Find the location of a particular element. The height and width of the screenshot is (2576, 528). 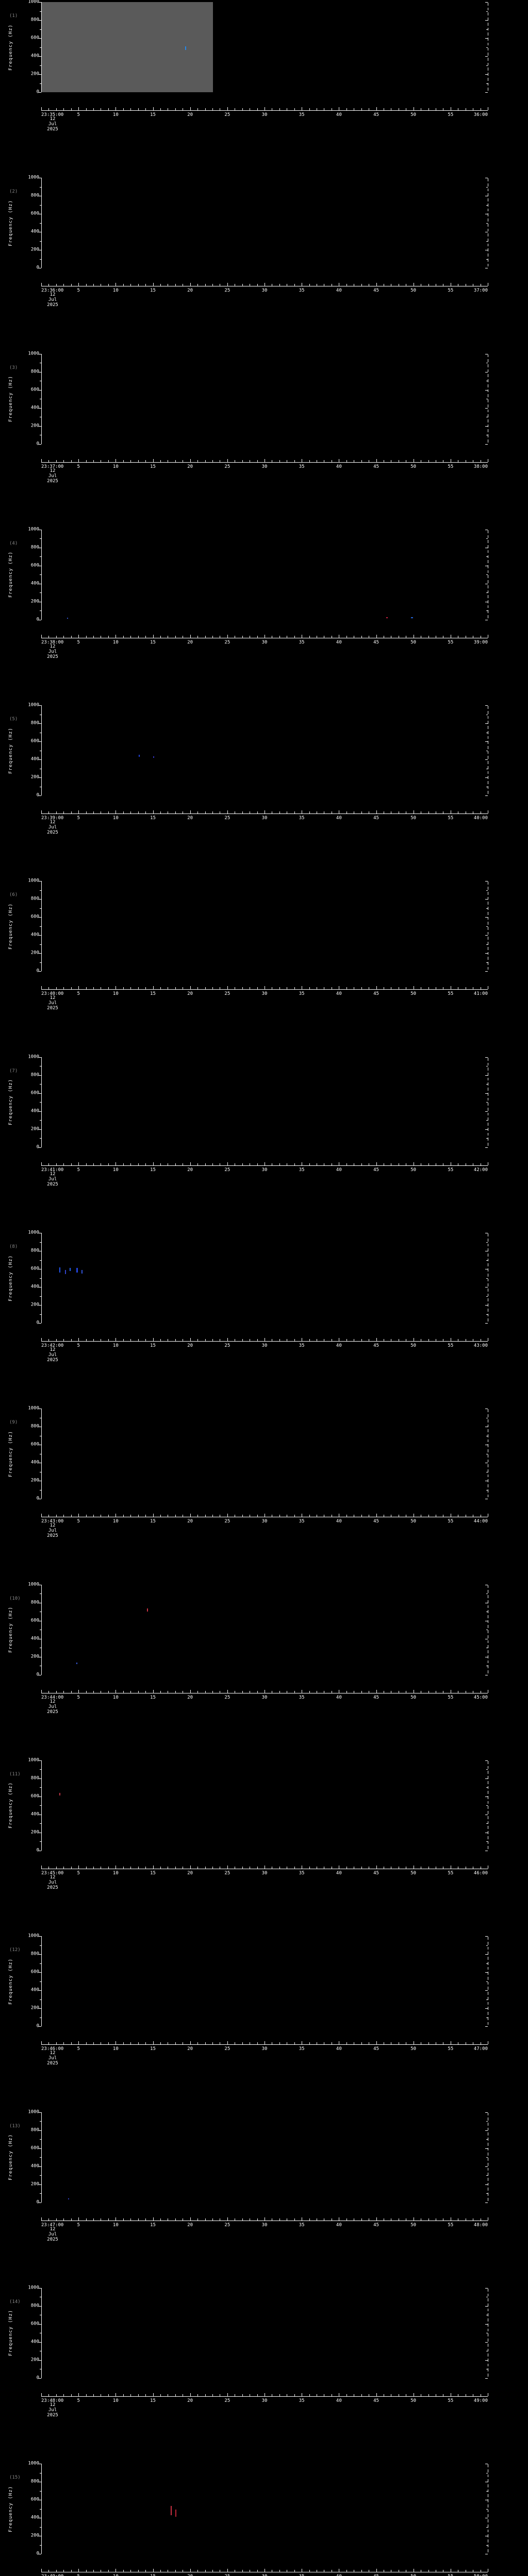

y-tick-label: 800 is located at coordinates (34, 1602).